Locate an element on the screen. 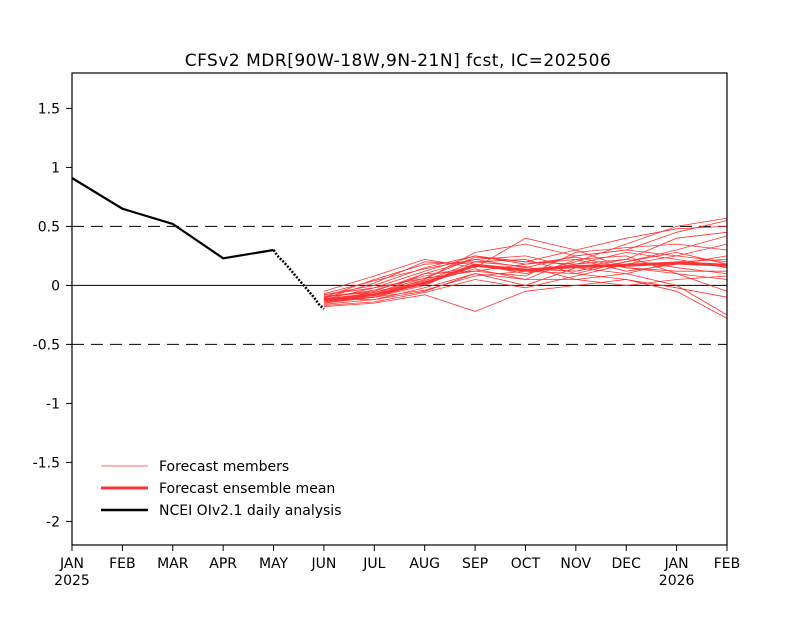 The height and width of the screenshot is (623, 800). x-tick-label: JUN is located at coordinates (323, 564).